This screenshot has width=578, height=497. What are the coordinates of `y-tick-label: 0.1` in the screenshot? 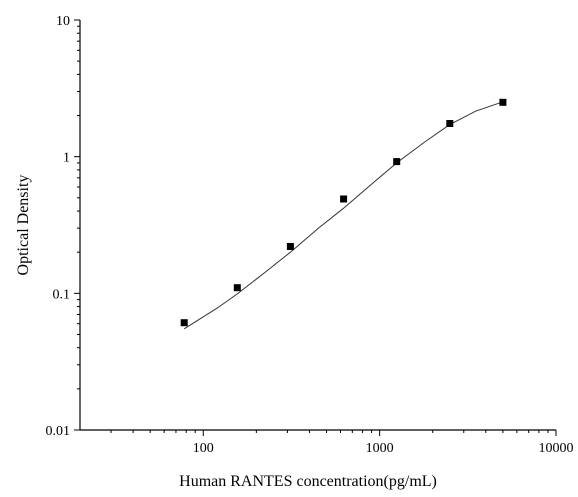 It's located at (62, 294).